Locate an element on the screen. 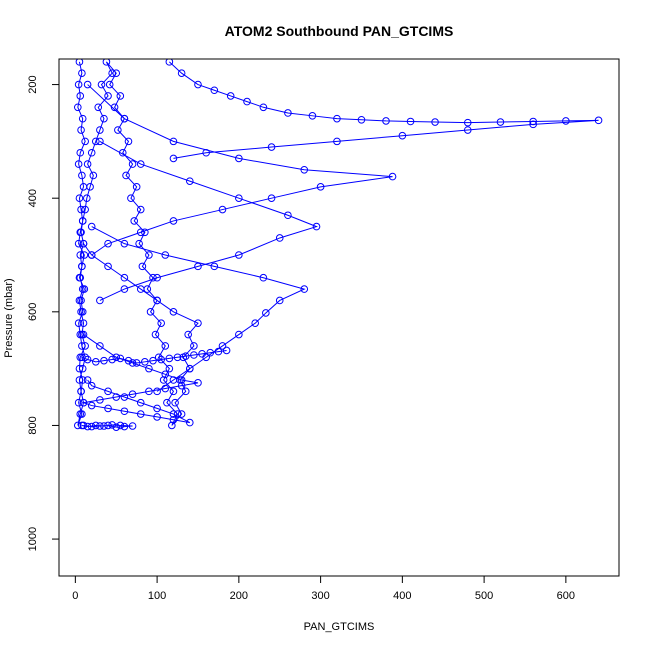 The image size is (650, 650). x-tick-label: 600 is located at coordinates (566, 596).